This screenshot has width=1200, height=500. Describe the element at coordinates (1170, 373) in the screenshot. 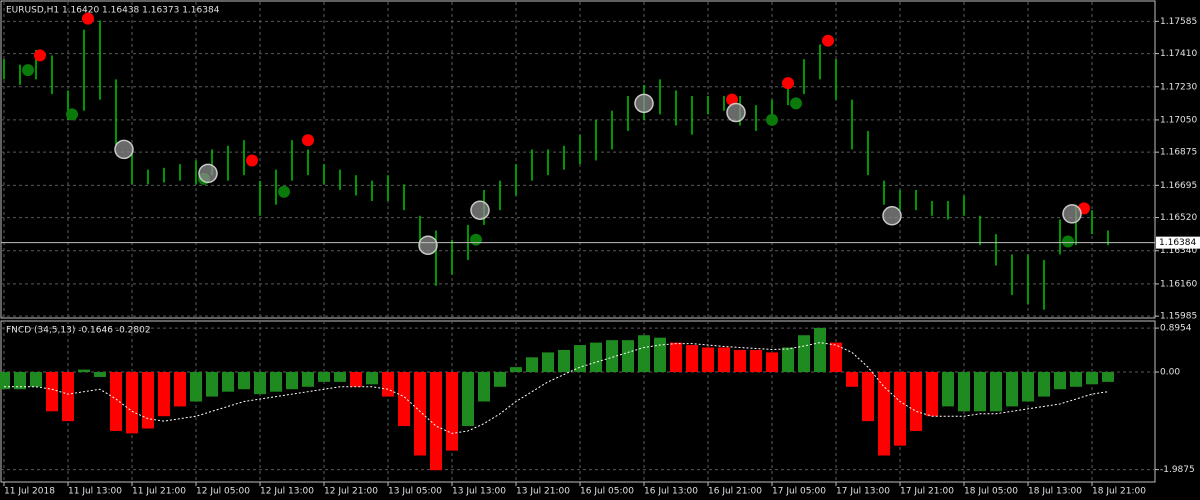

I see `y-tick-label: 0.00` at that location.